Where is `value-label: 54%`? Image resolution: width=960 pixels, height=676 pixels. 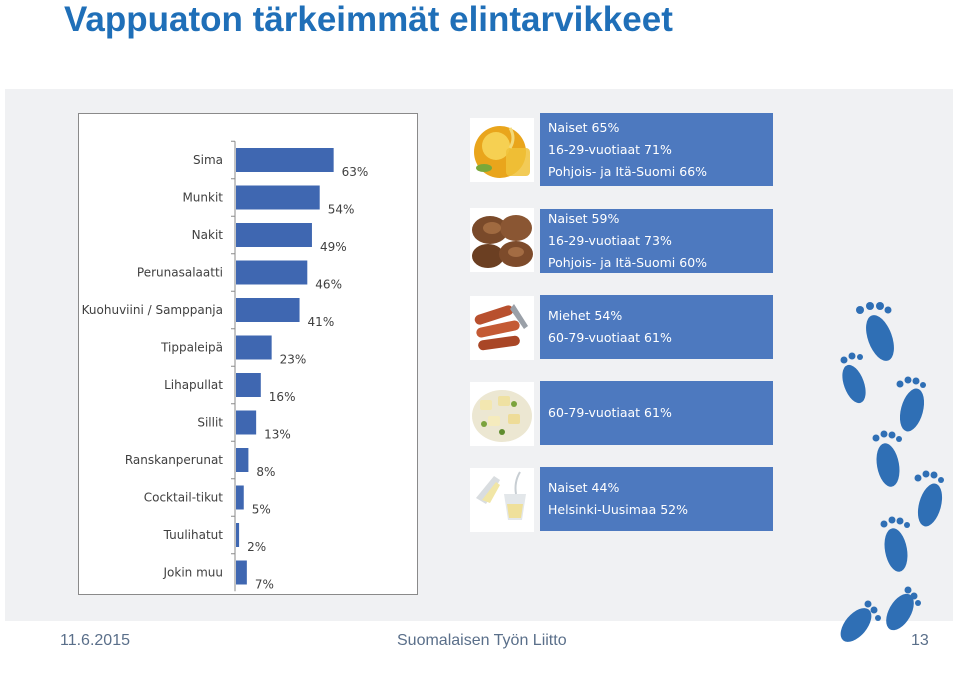 value-label: 54% is located at coordinates (341, 210).